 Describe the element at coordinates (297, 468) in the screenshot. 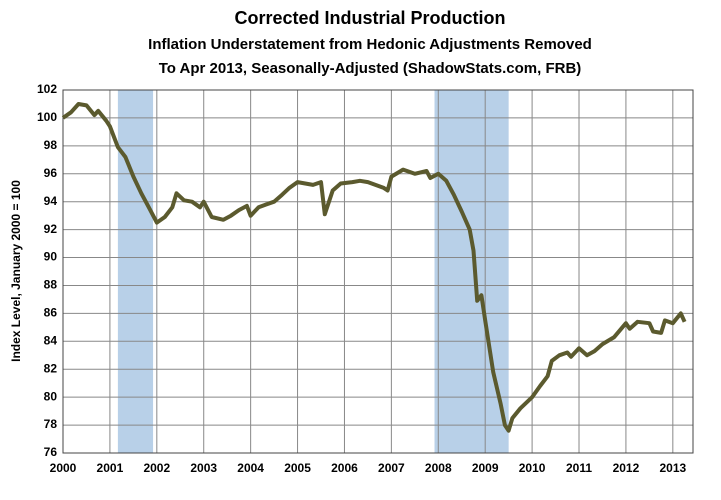

I see `x-tick-label: 2005` at that location.